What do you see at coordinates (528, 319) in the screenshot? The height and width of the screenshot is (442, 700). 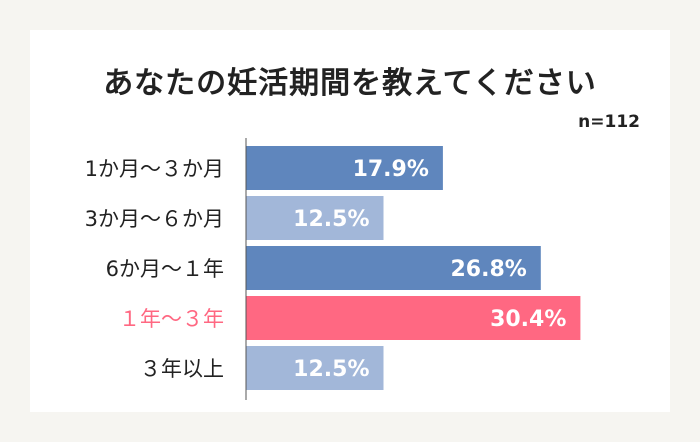 I see `bar-value-label-4: 30.4%` at bounding box center [528, 319].